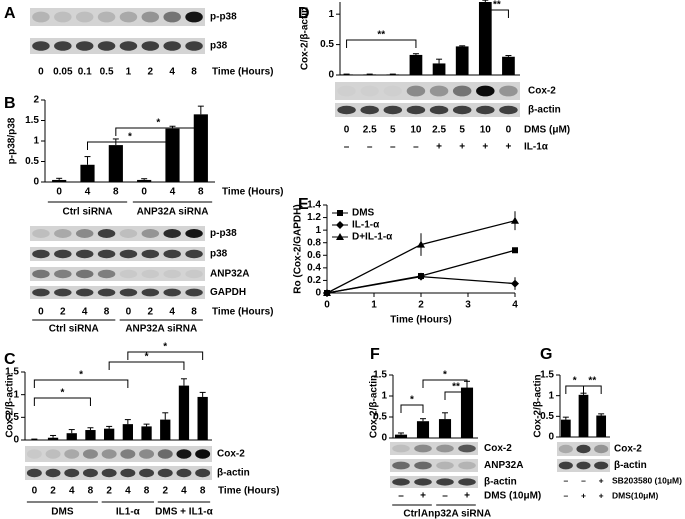  I want to click on legend-label: IL-1-α, so click(366, 225).